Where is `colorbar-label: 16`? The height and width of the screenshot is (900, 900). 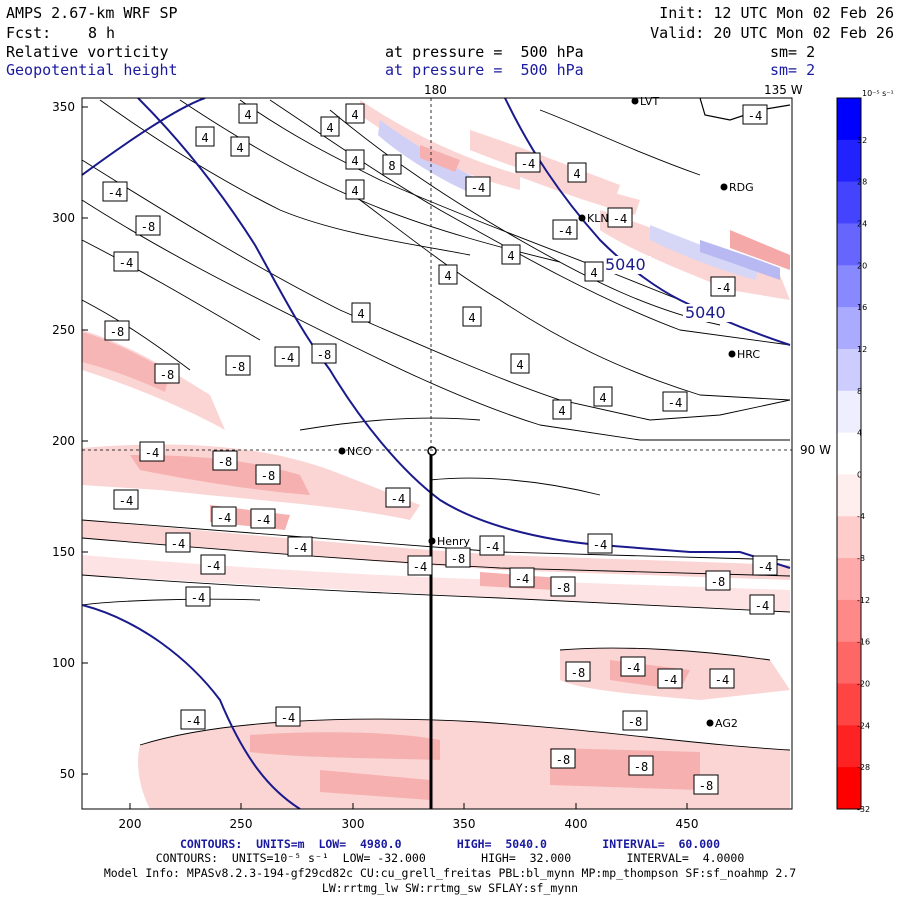
colorbar-label: 16 is located at coordinates (862, 307).